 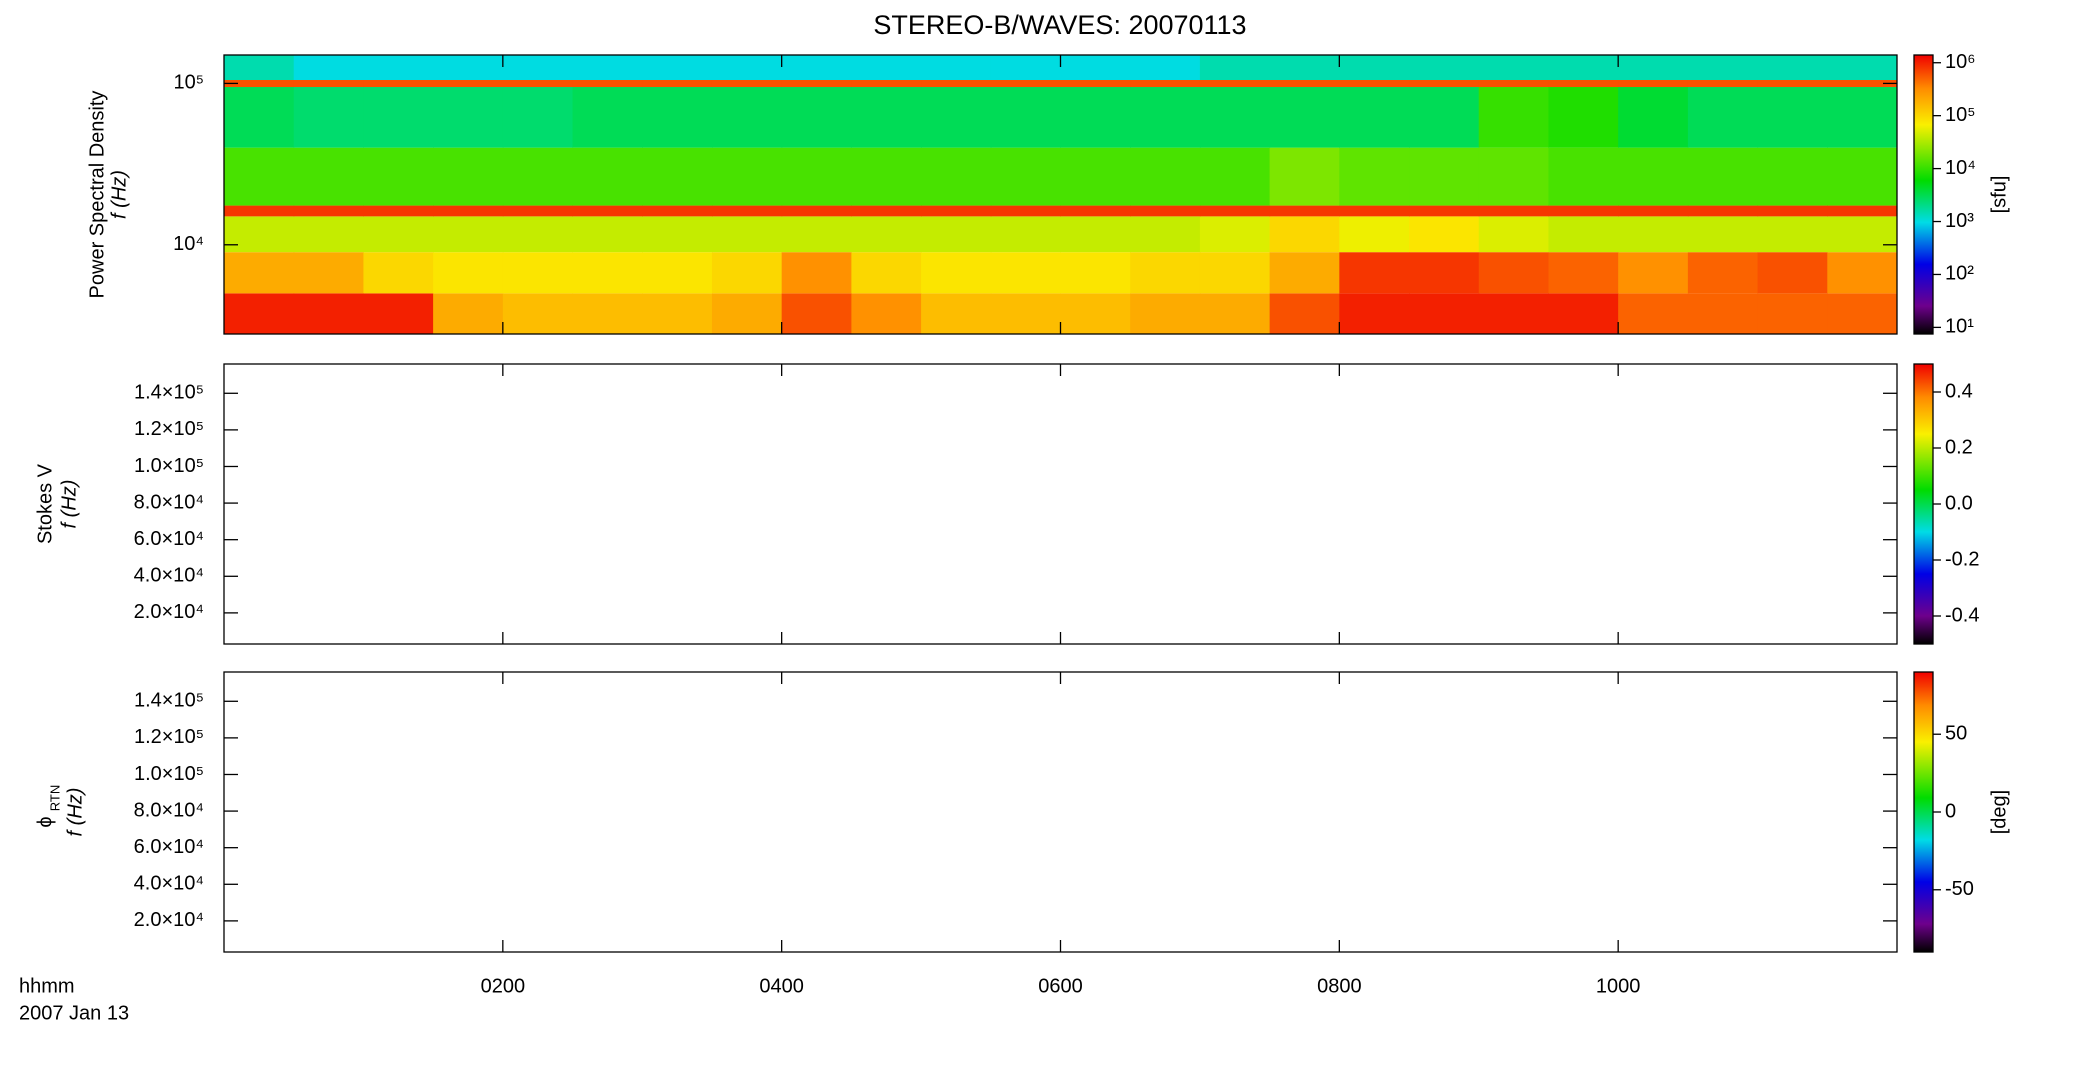 What do you see at coordinates (1950, 811) in the screenshot?
I see `colorbar-tick-label: 0` at bounding box center [1950, 811].